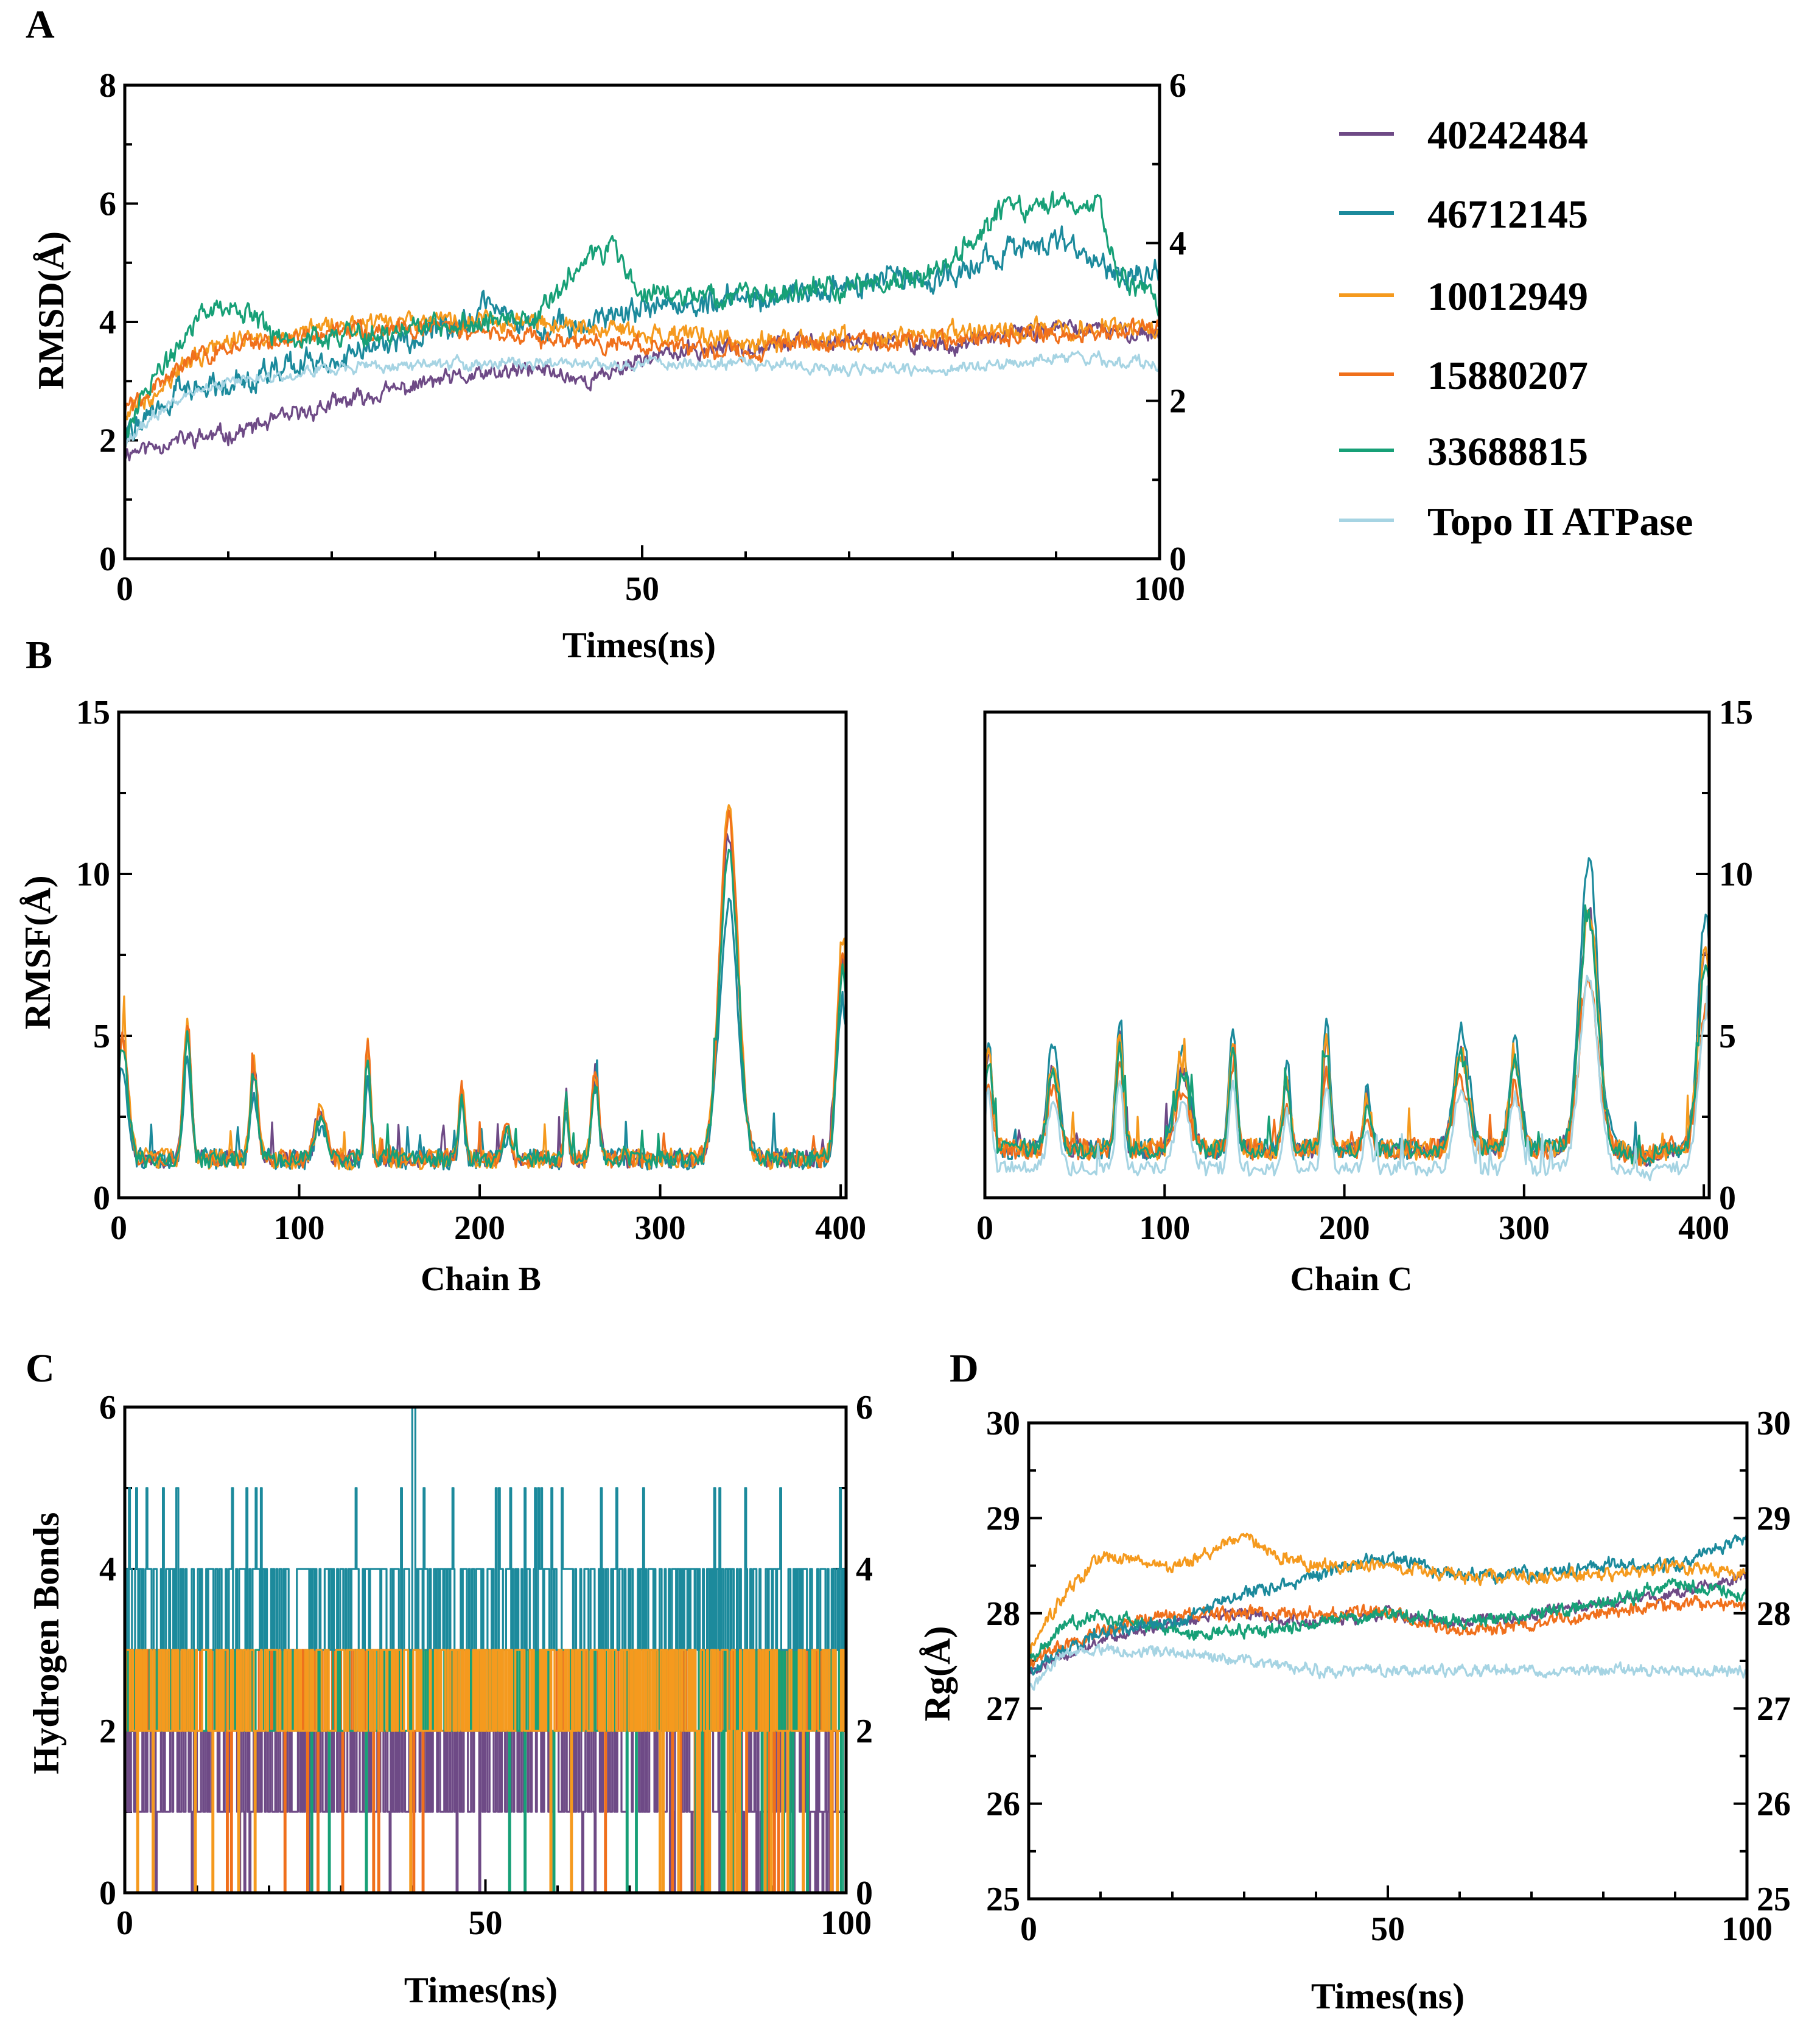  I want to click on panel-d-y2tick-label-30: 30, so click(1774, 1423).